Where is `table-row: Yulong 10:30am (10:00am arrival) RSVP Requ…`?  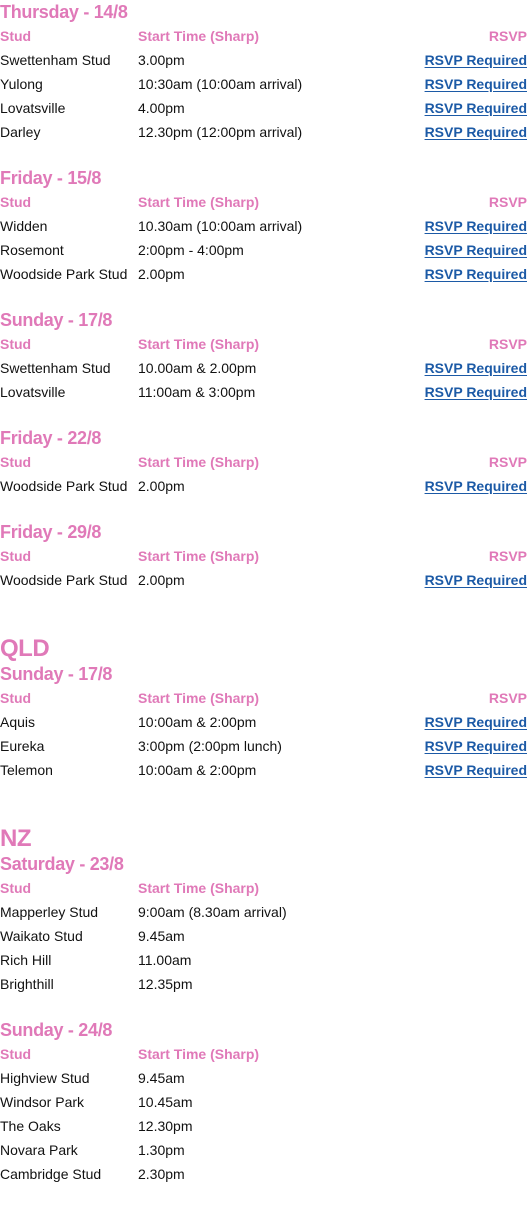
table-row: Yulong 10:30am (10:00am arrival) RSVP Requ… is located at coordinates (263, 84).